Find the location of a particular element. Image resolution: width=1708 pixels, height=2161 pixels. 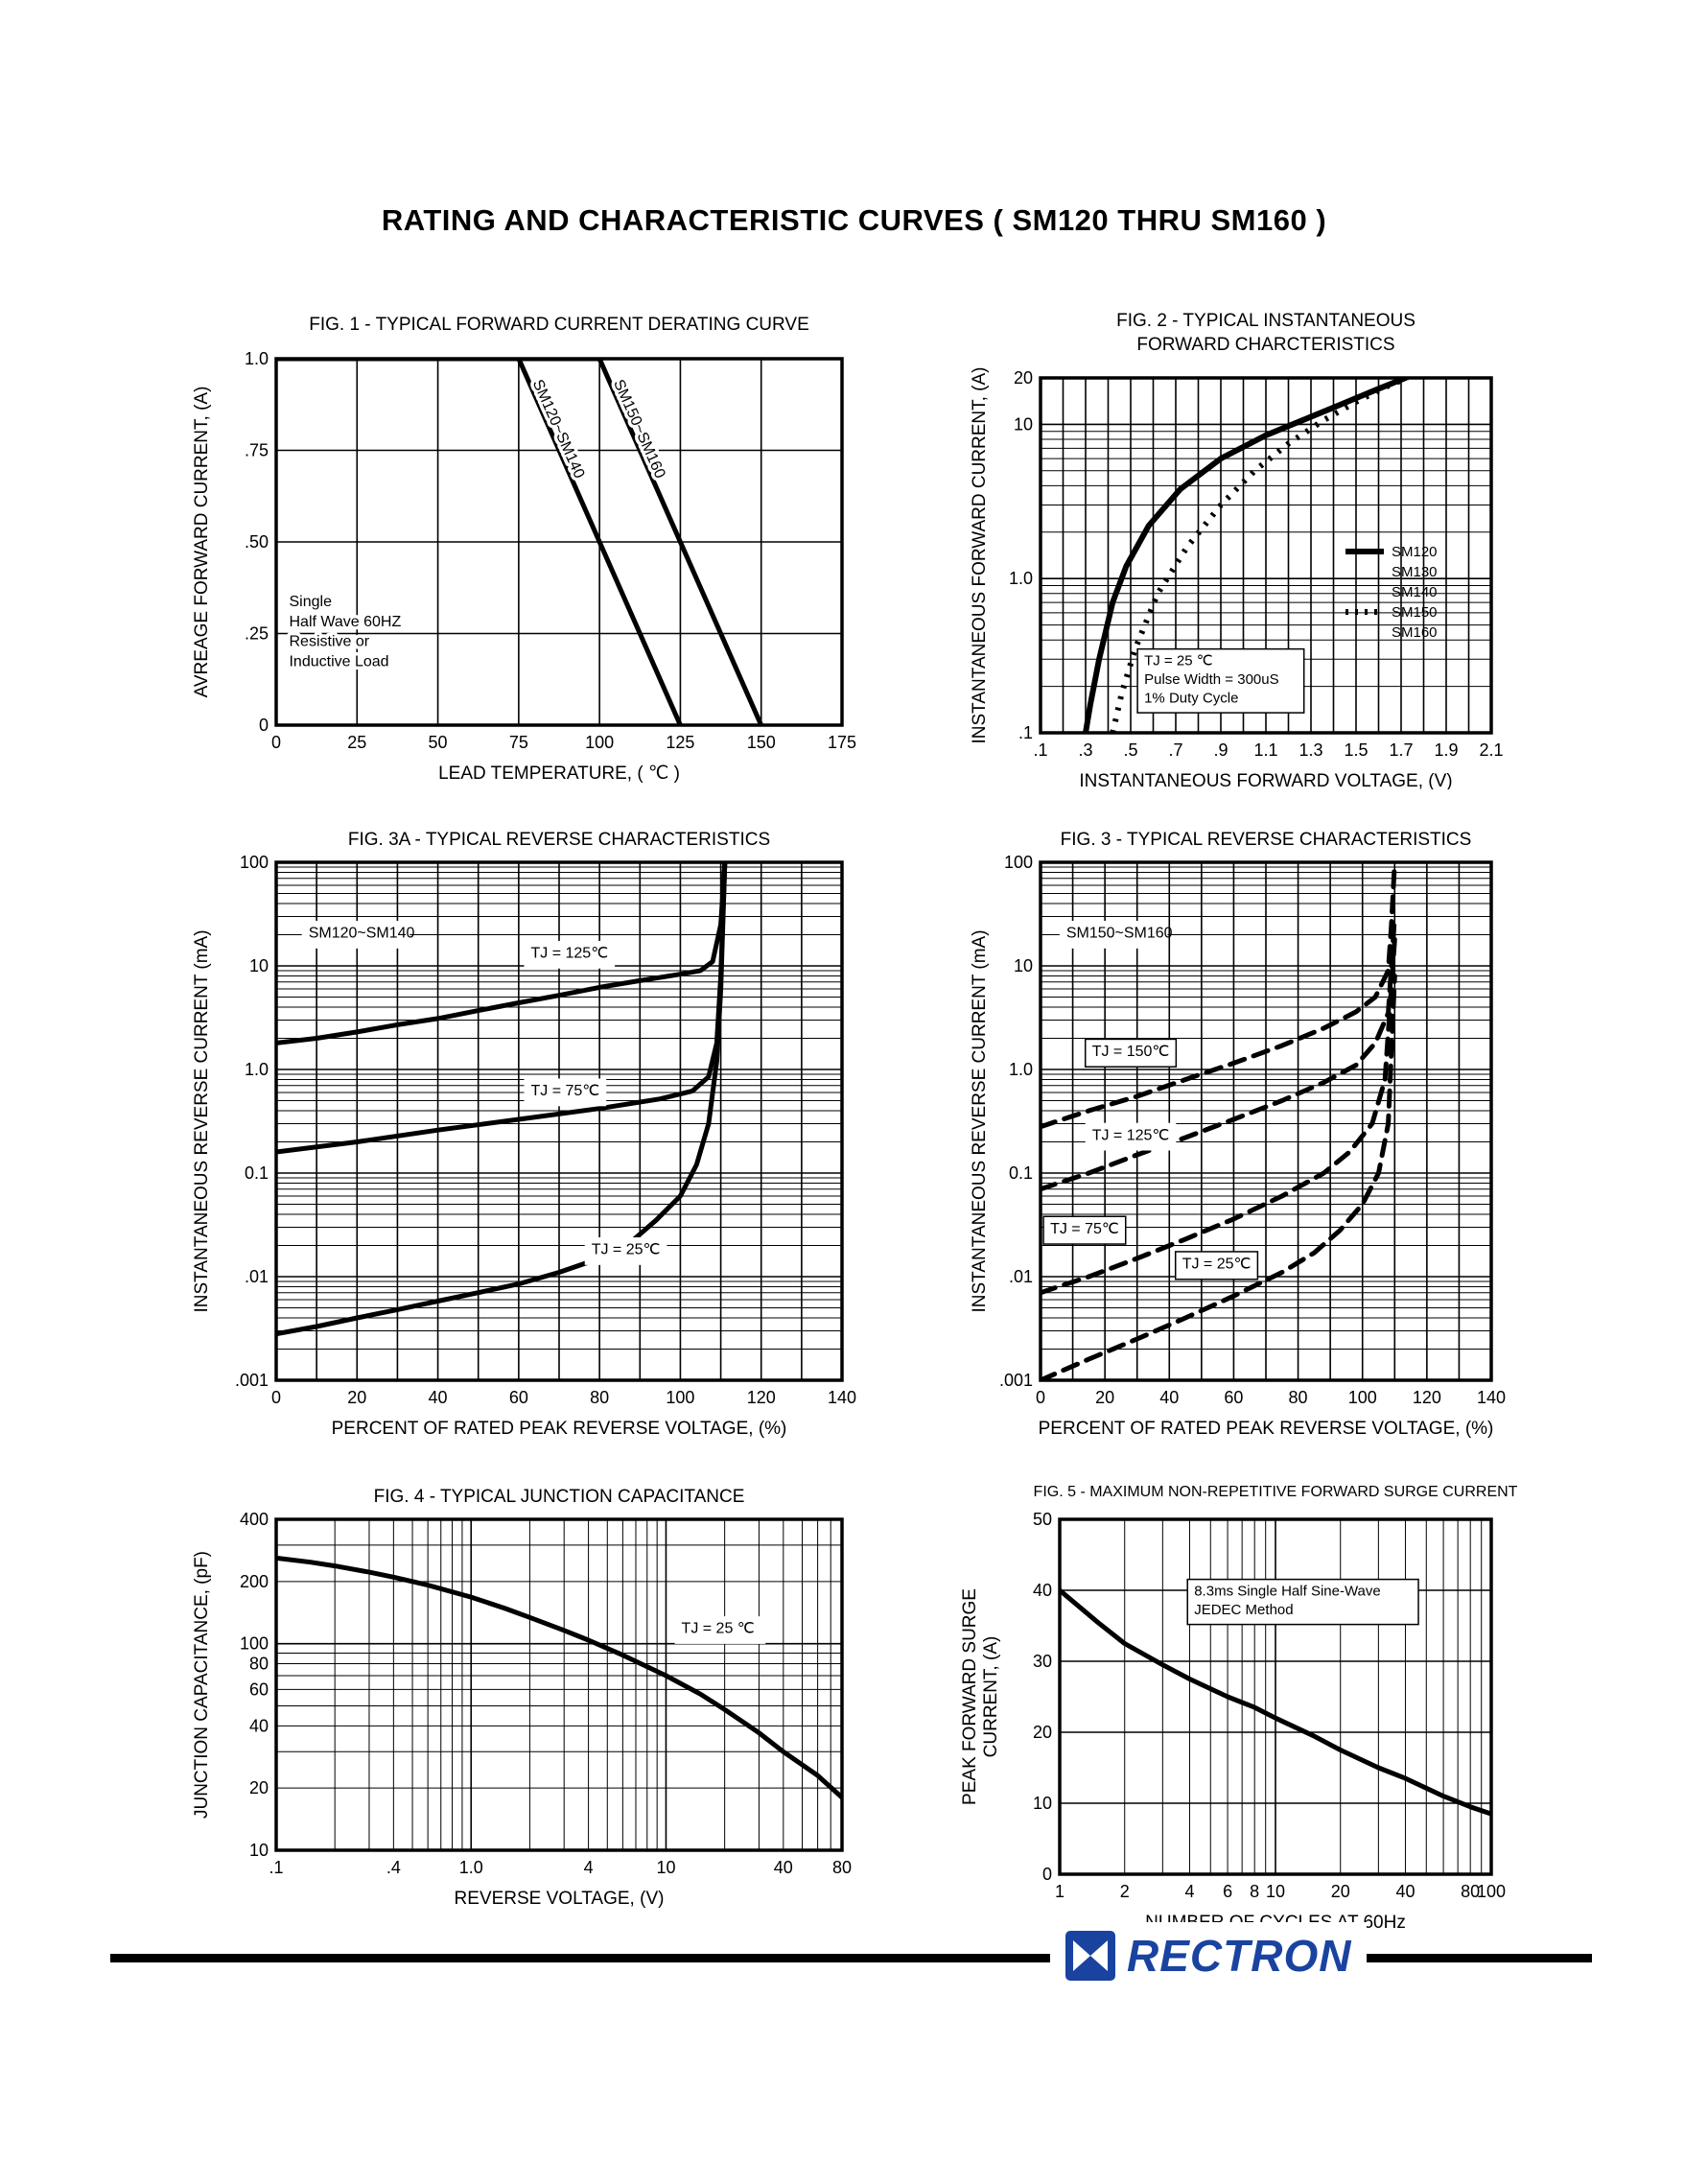

svg-text: SM140 is located at coordinates (1415, 592).